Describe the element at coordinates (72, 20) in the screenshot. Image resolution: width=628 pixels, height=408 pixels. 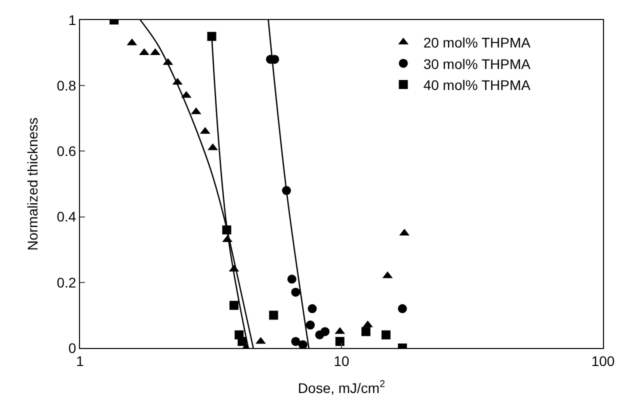
I see `y-tick-label: 1` at that location.